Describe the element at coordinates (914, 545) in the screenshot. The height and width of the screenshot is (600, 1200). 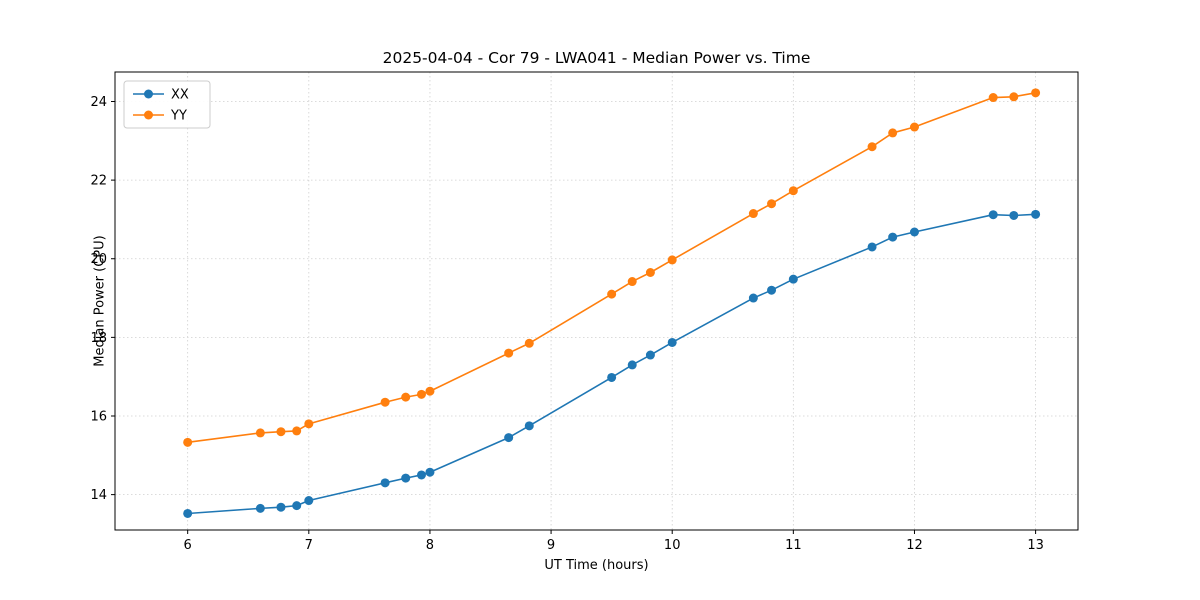
I see `x-tick-label: 12` at that location.